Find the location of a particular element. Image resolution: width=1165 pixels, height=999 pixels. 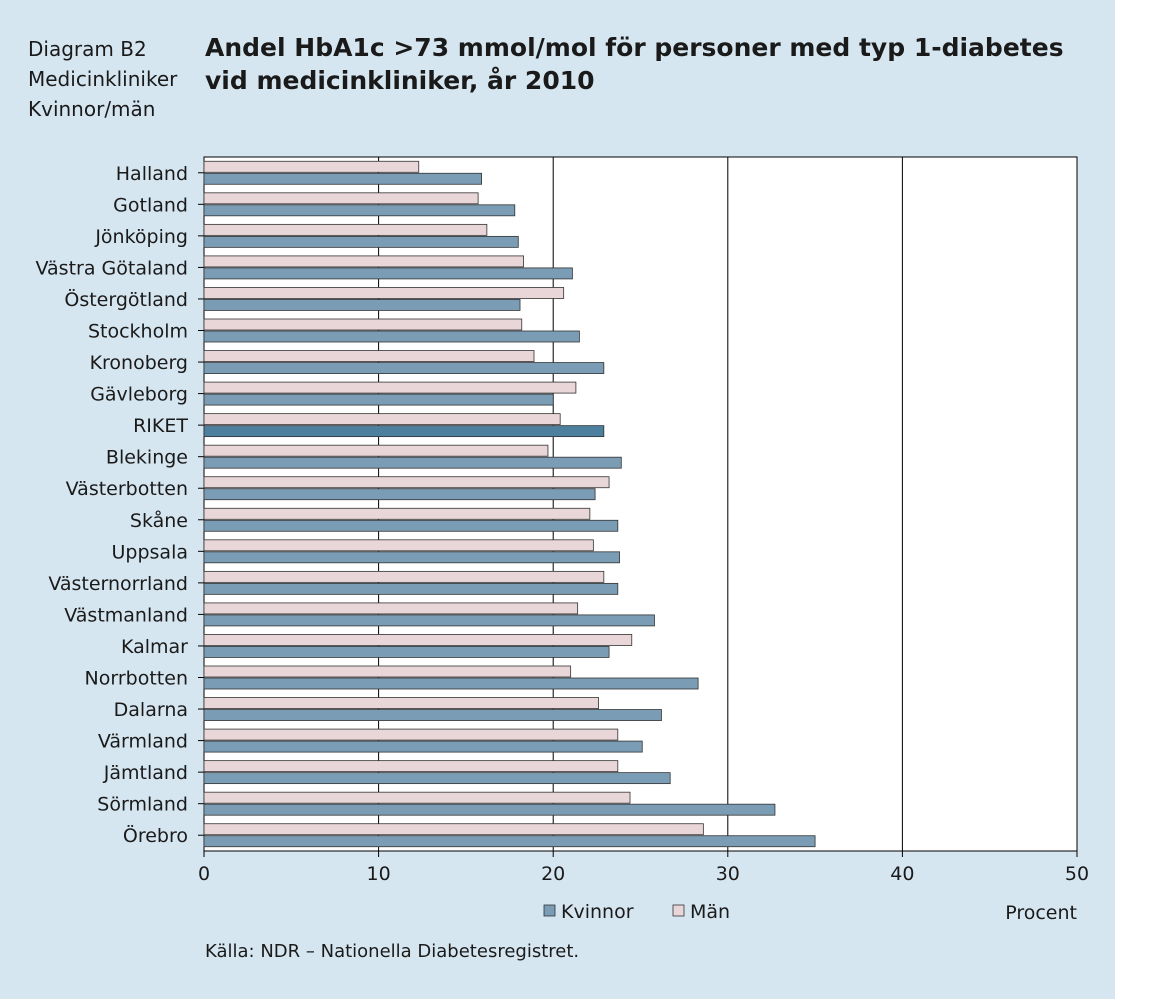

y-category-label: Sörmland is located at coordinates (142, 805).